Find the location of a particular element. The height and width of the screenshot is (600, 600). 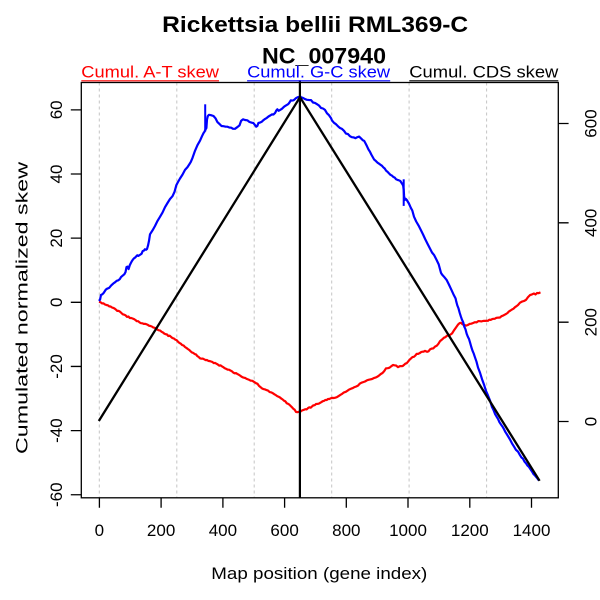

svg-text: Cumul. G-C skew is located at coordinates (319, 72).